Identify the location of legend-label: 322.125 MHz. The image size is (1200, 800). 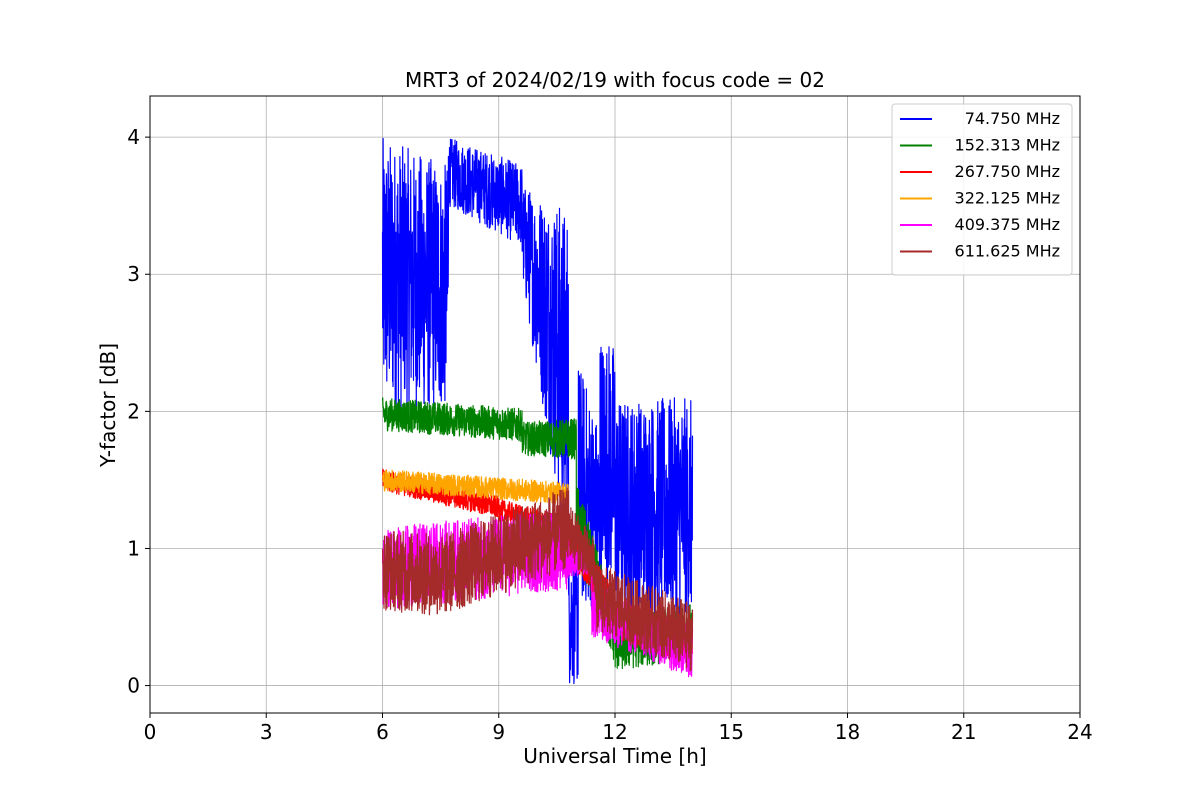
(1007, 198).